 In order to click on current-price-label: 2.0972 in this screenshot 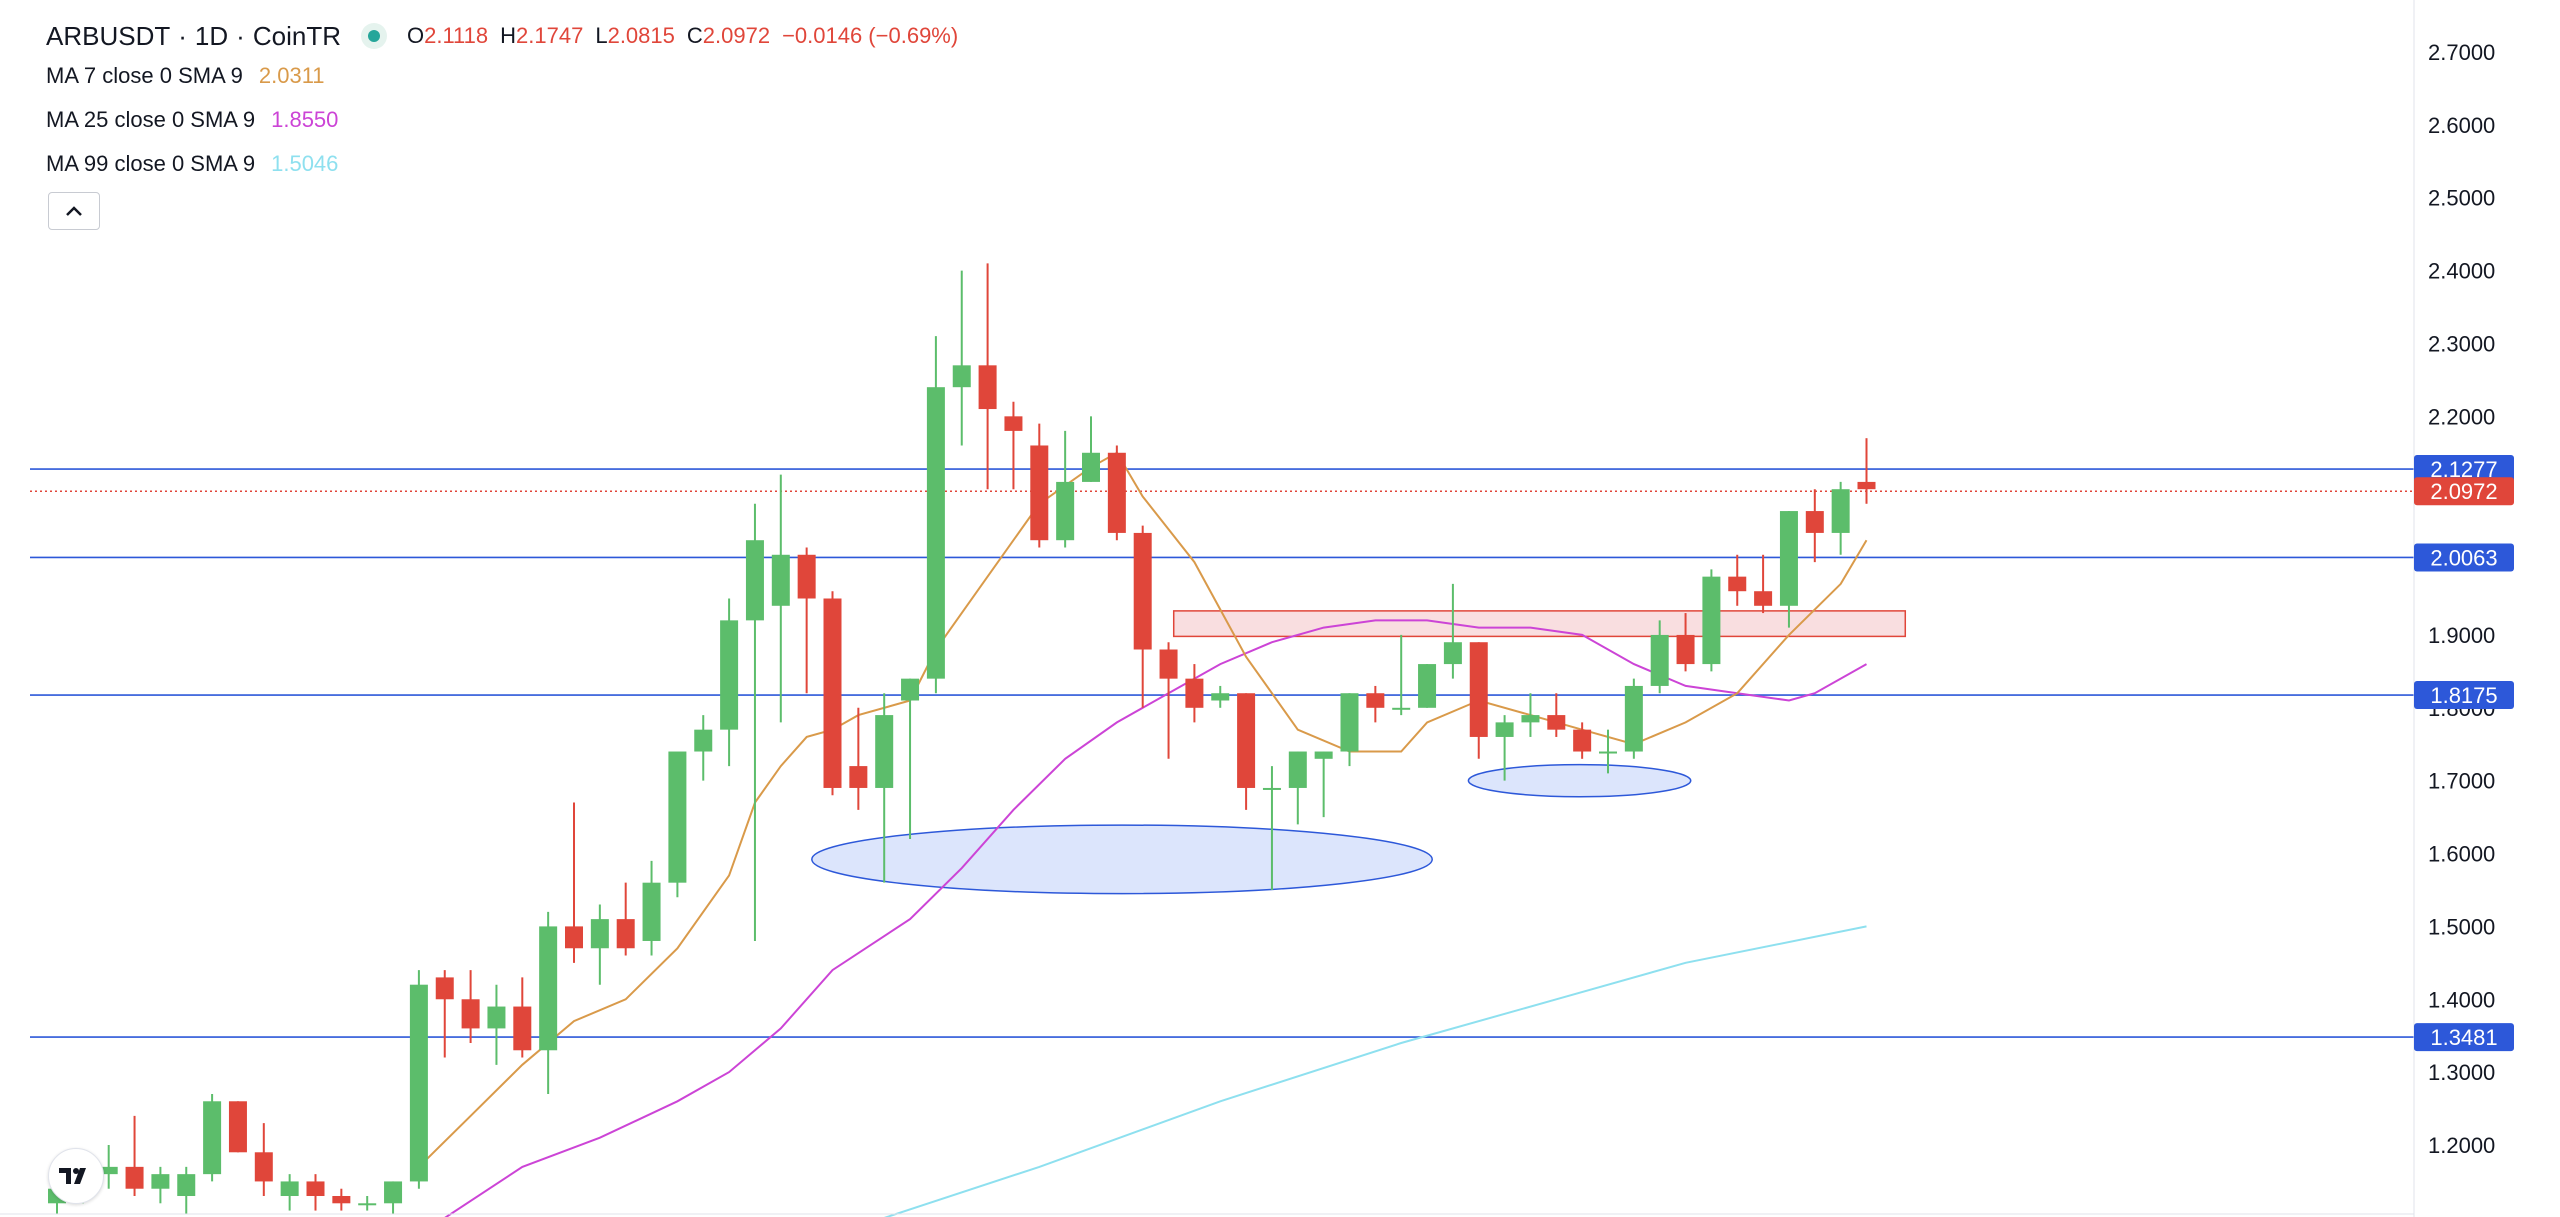, I will do `click(2464, 491)`.